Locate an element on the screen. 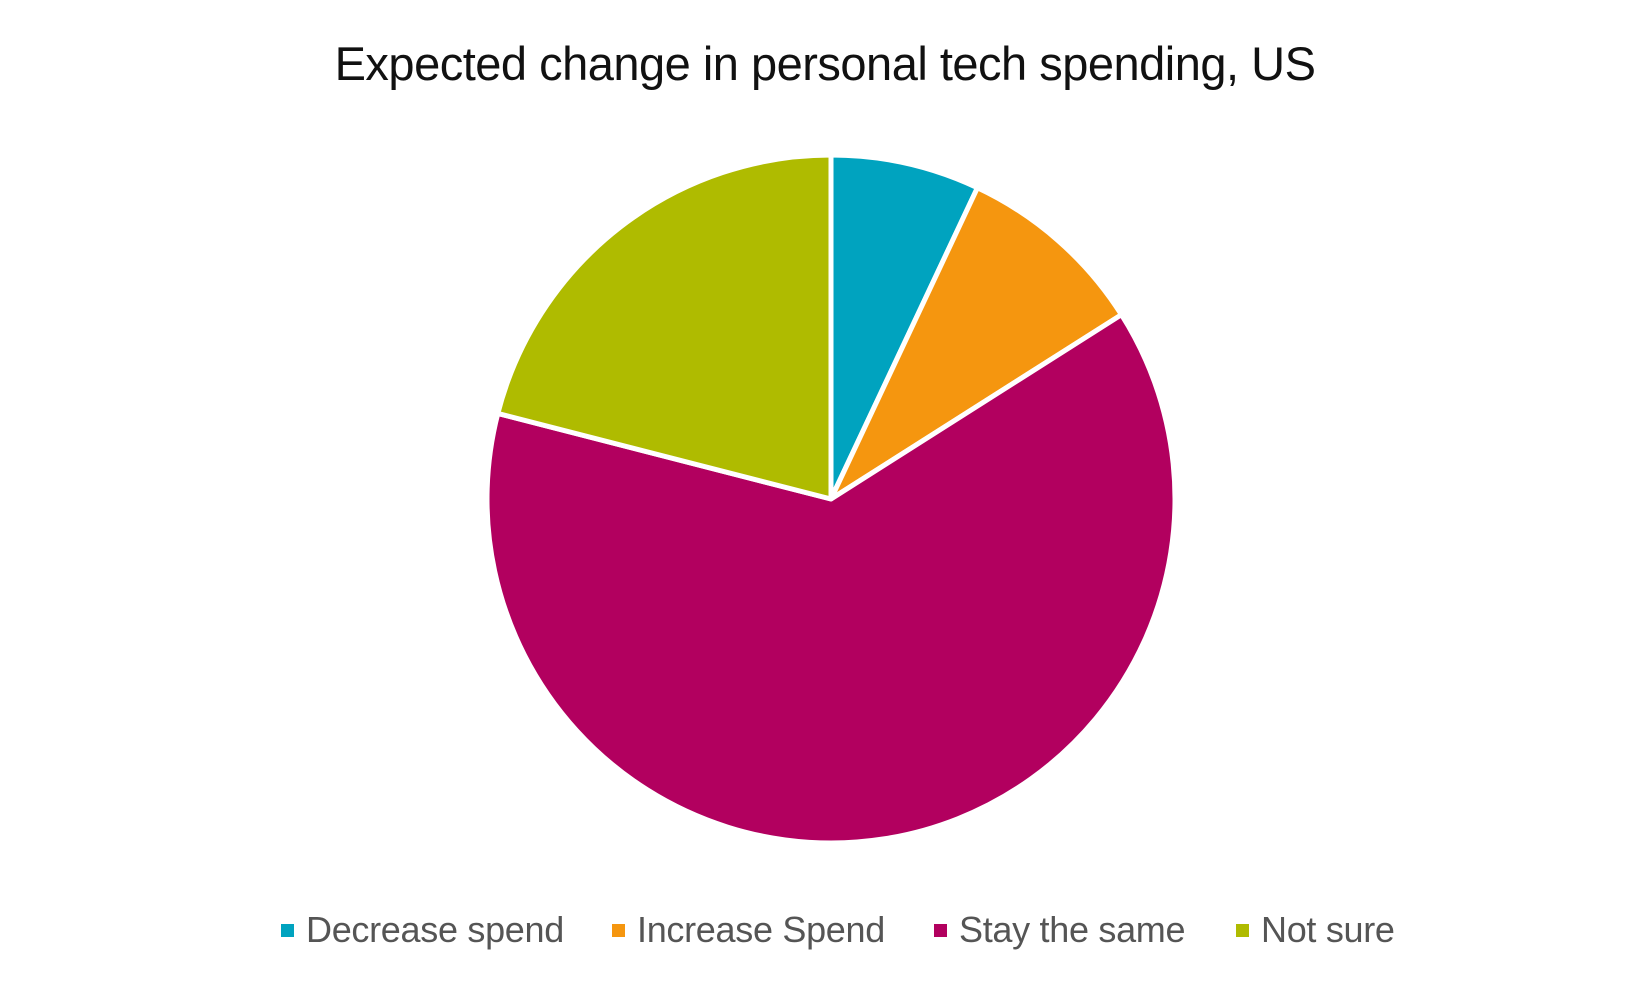  legend-label-not-sure: Not sure is located at coordinates (1328, 929).